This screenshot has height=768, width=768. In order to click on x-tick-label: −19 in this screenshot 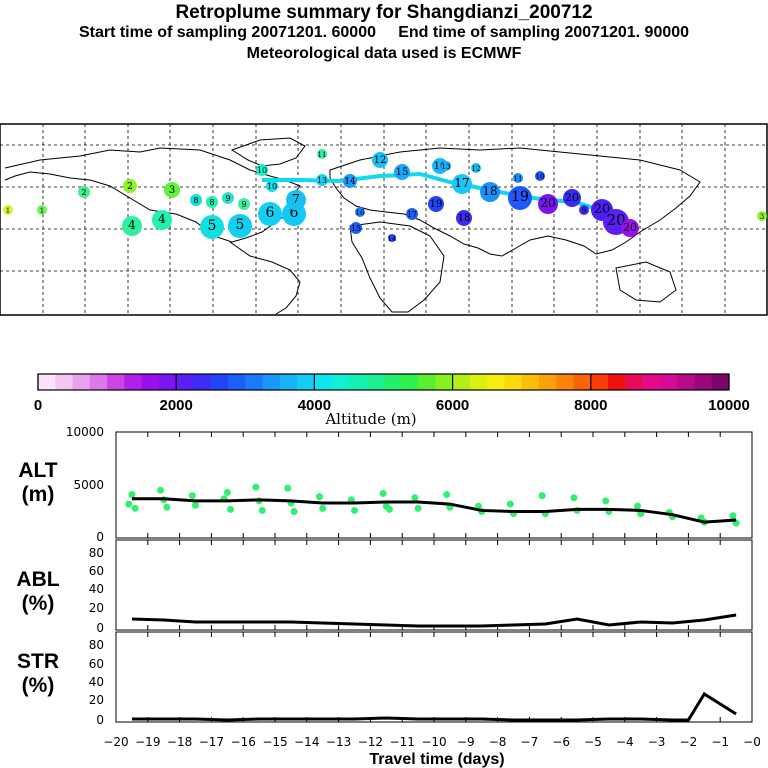, I will do `click(147, 742)`.